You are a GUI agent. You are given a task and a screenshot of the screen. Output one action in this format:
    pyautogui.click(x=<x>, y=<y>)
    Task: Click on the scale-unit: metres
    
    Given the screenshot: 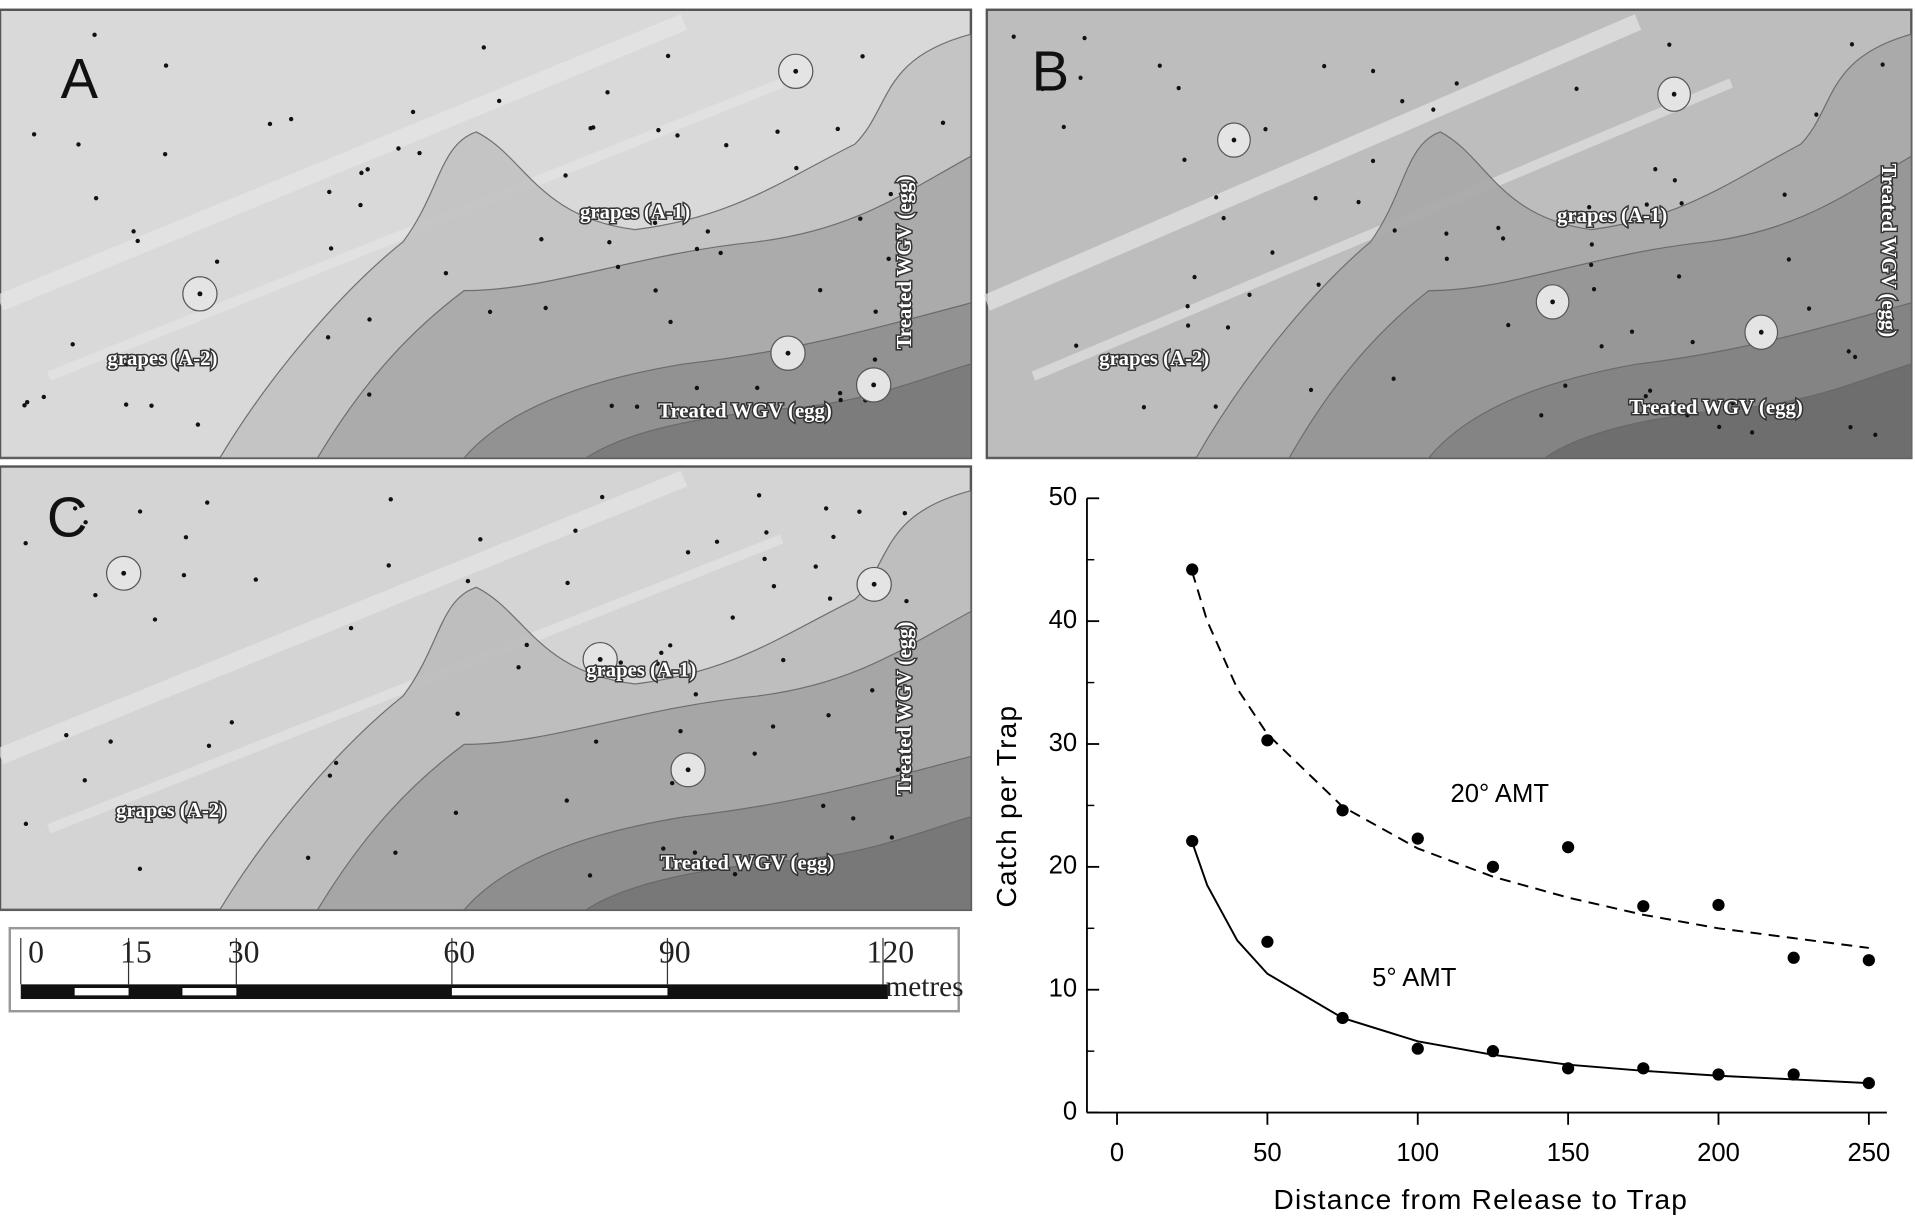 What is the action you would take?
    pyautogui.click(x=924, y=987)
    